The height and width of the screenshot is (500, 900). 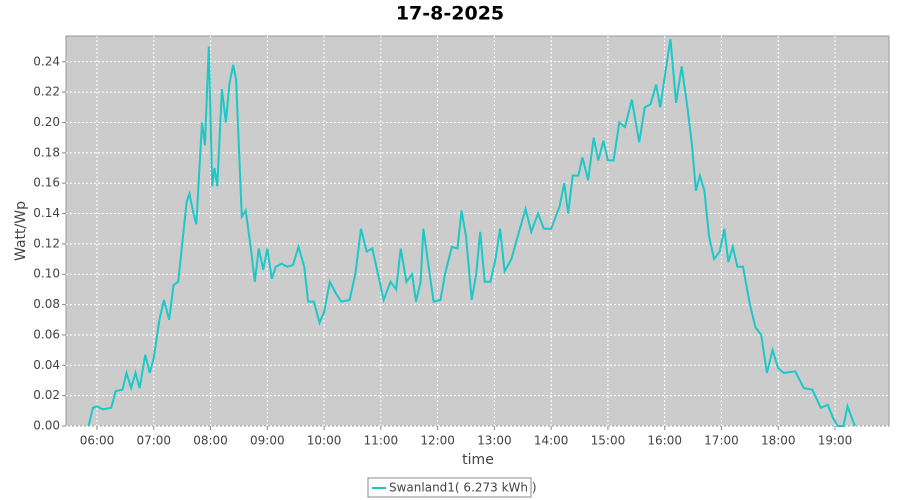 What do you see at coordinates (267, 441) in the screenshot?
I see `x-tick-label: 09:00` at bounding box center [267, 441].